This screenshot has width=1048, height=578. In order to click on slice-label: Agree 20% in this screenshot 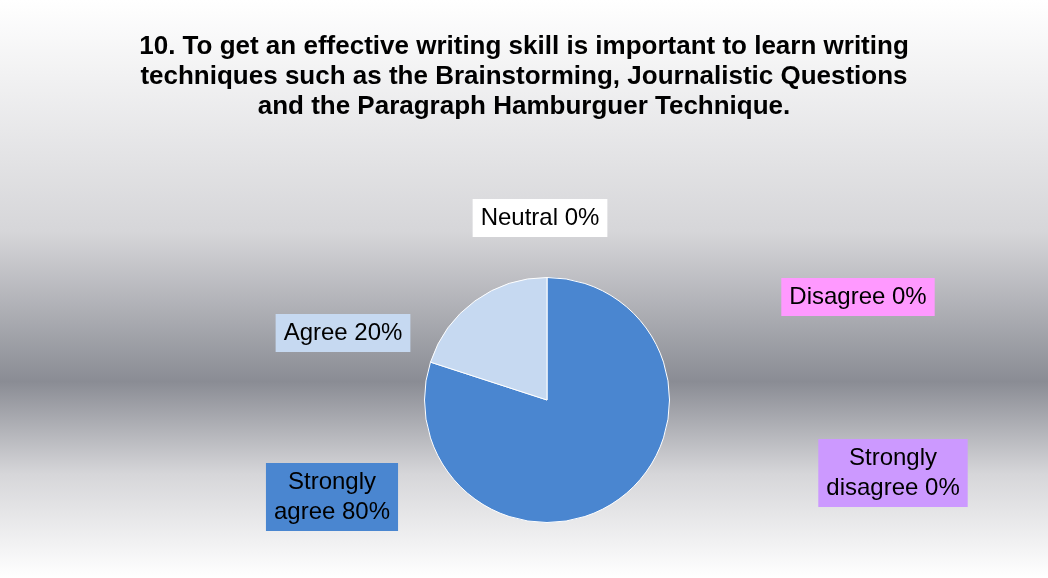, I will do `click(343, 331)`.